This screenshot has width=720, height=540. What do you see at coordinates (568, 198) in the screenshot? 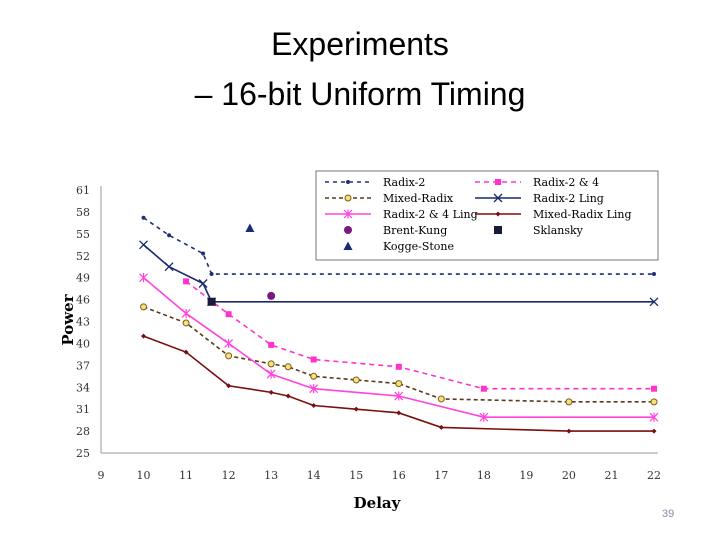
I see `legend-label: Radix-2 Ling` at bounding box center [568, 198].